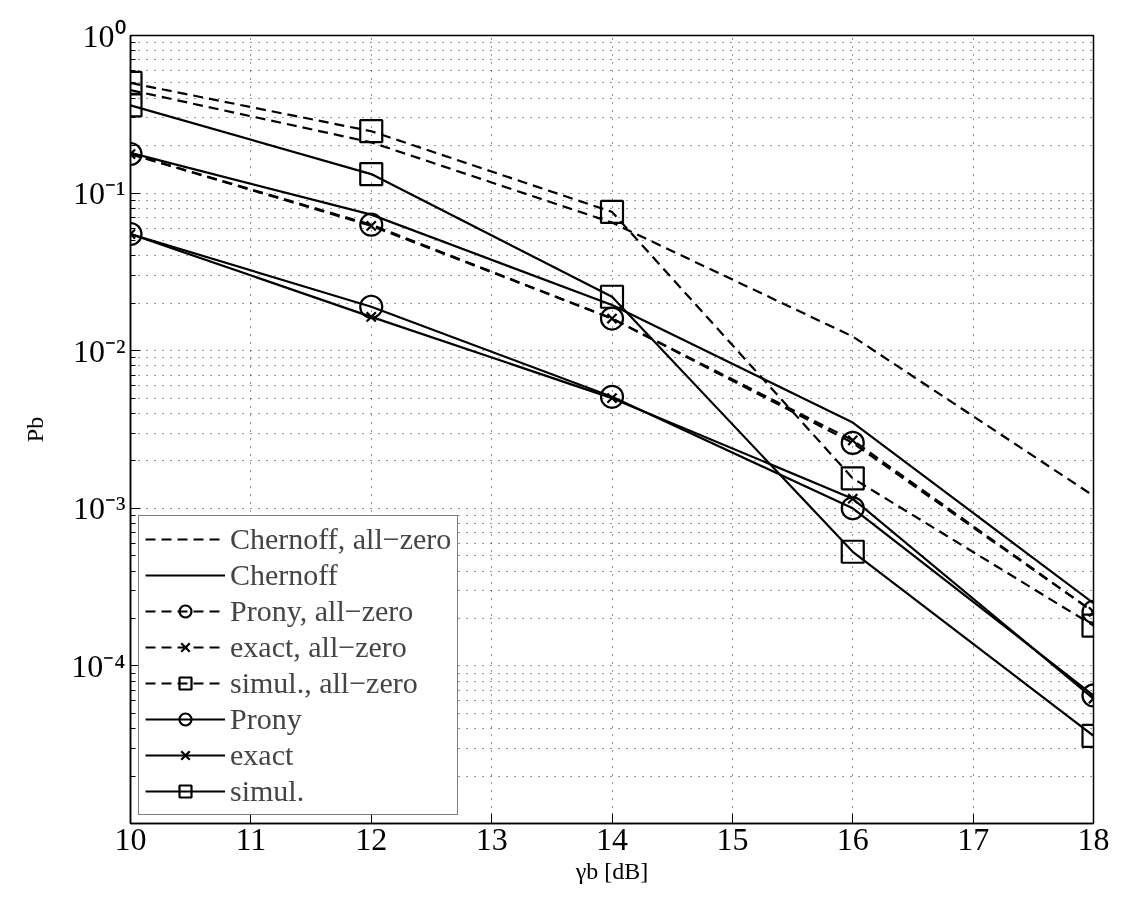 The height and width of the screenshot is (918, 1126). Describe the element at coordinates (104, 35) in the screenshot. I see `y-tick-label: 10⁰` at that location.